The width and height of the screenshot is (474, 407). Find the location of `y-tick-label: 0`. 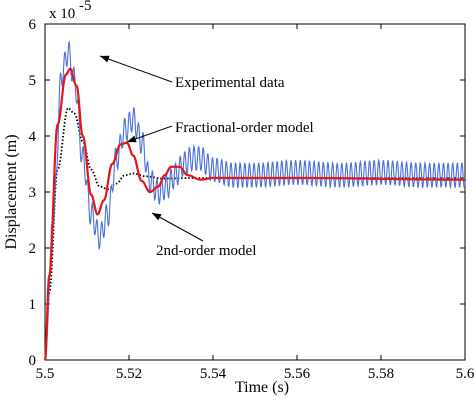

y-tick-label: 0 is located at coordinates (33, 361).